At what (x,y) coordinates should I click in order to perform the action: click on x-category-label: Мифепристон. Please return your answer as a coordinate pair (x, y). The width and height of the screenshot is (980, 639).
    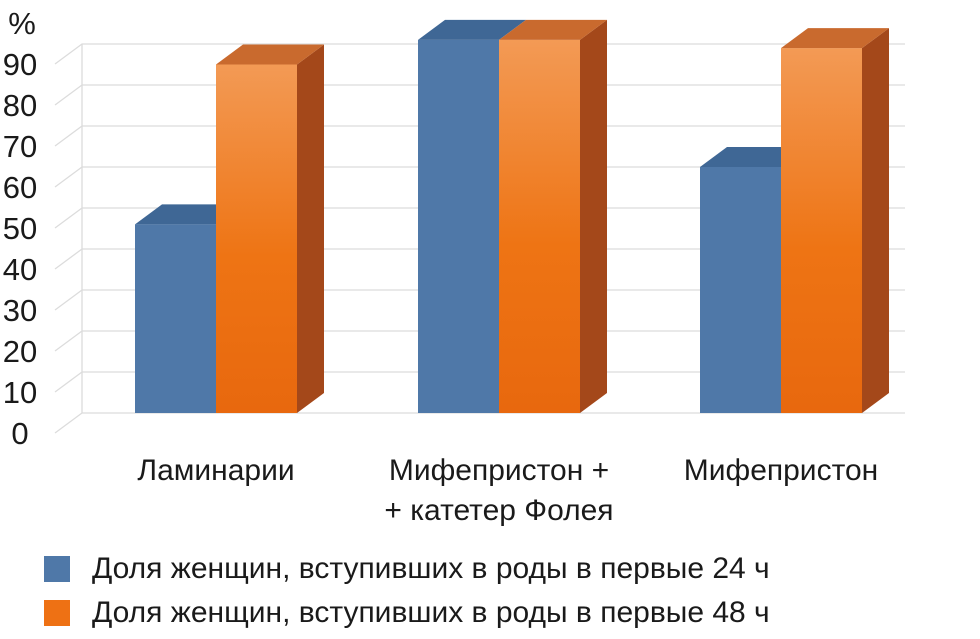
    Looking at the image, I should click on (781, 470).